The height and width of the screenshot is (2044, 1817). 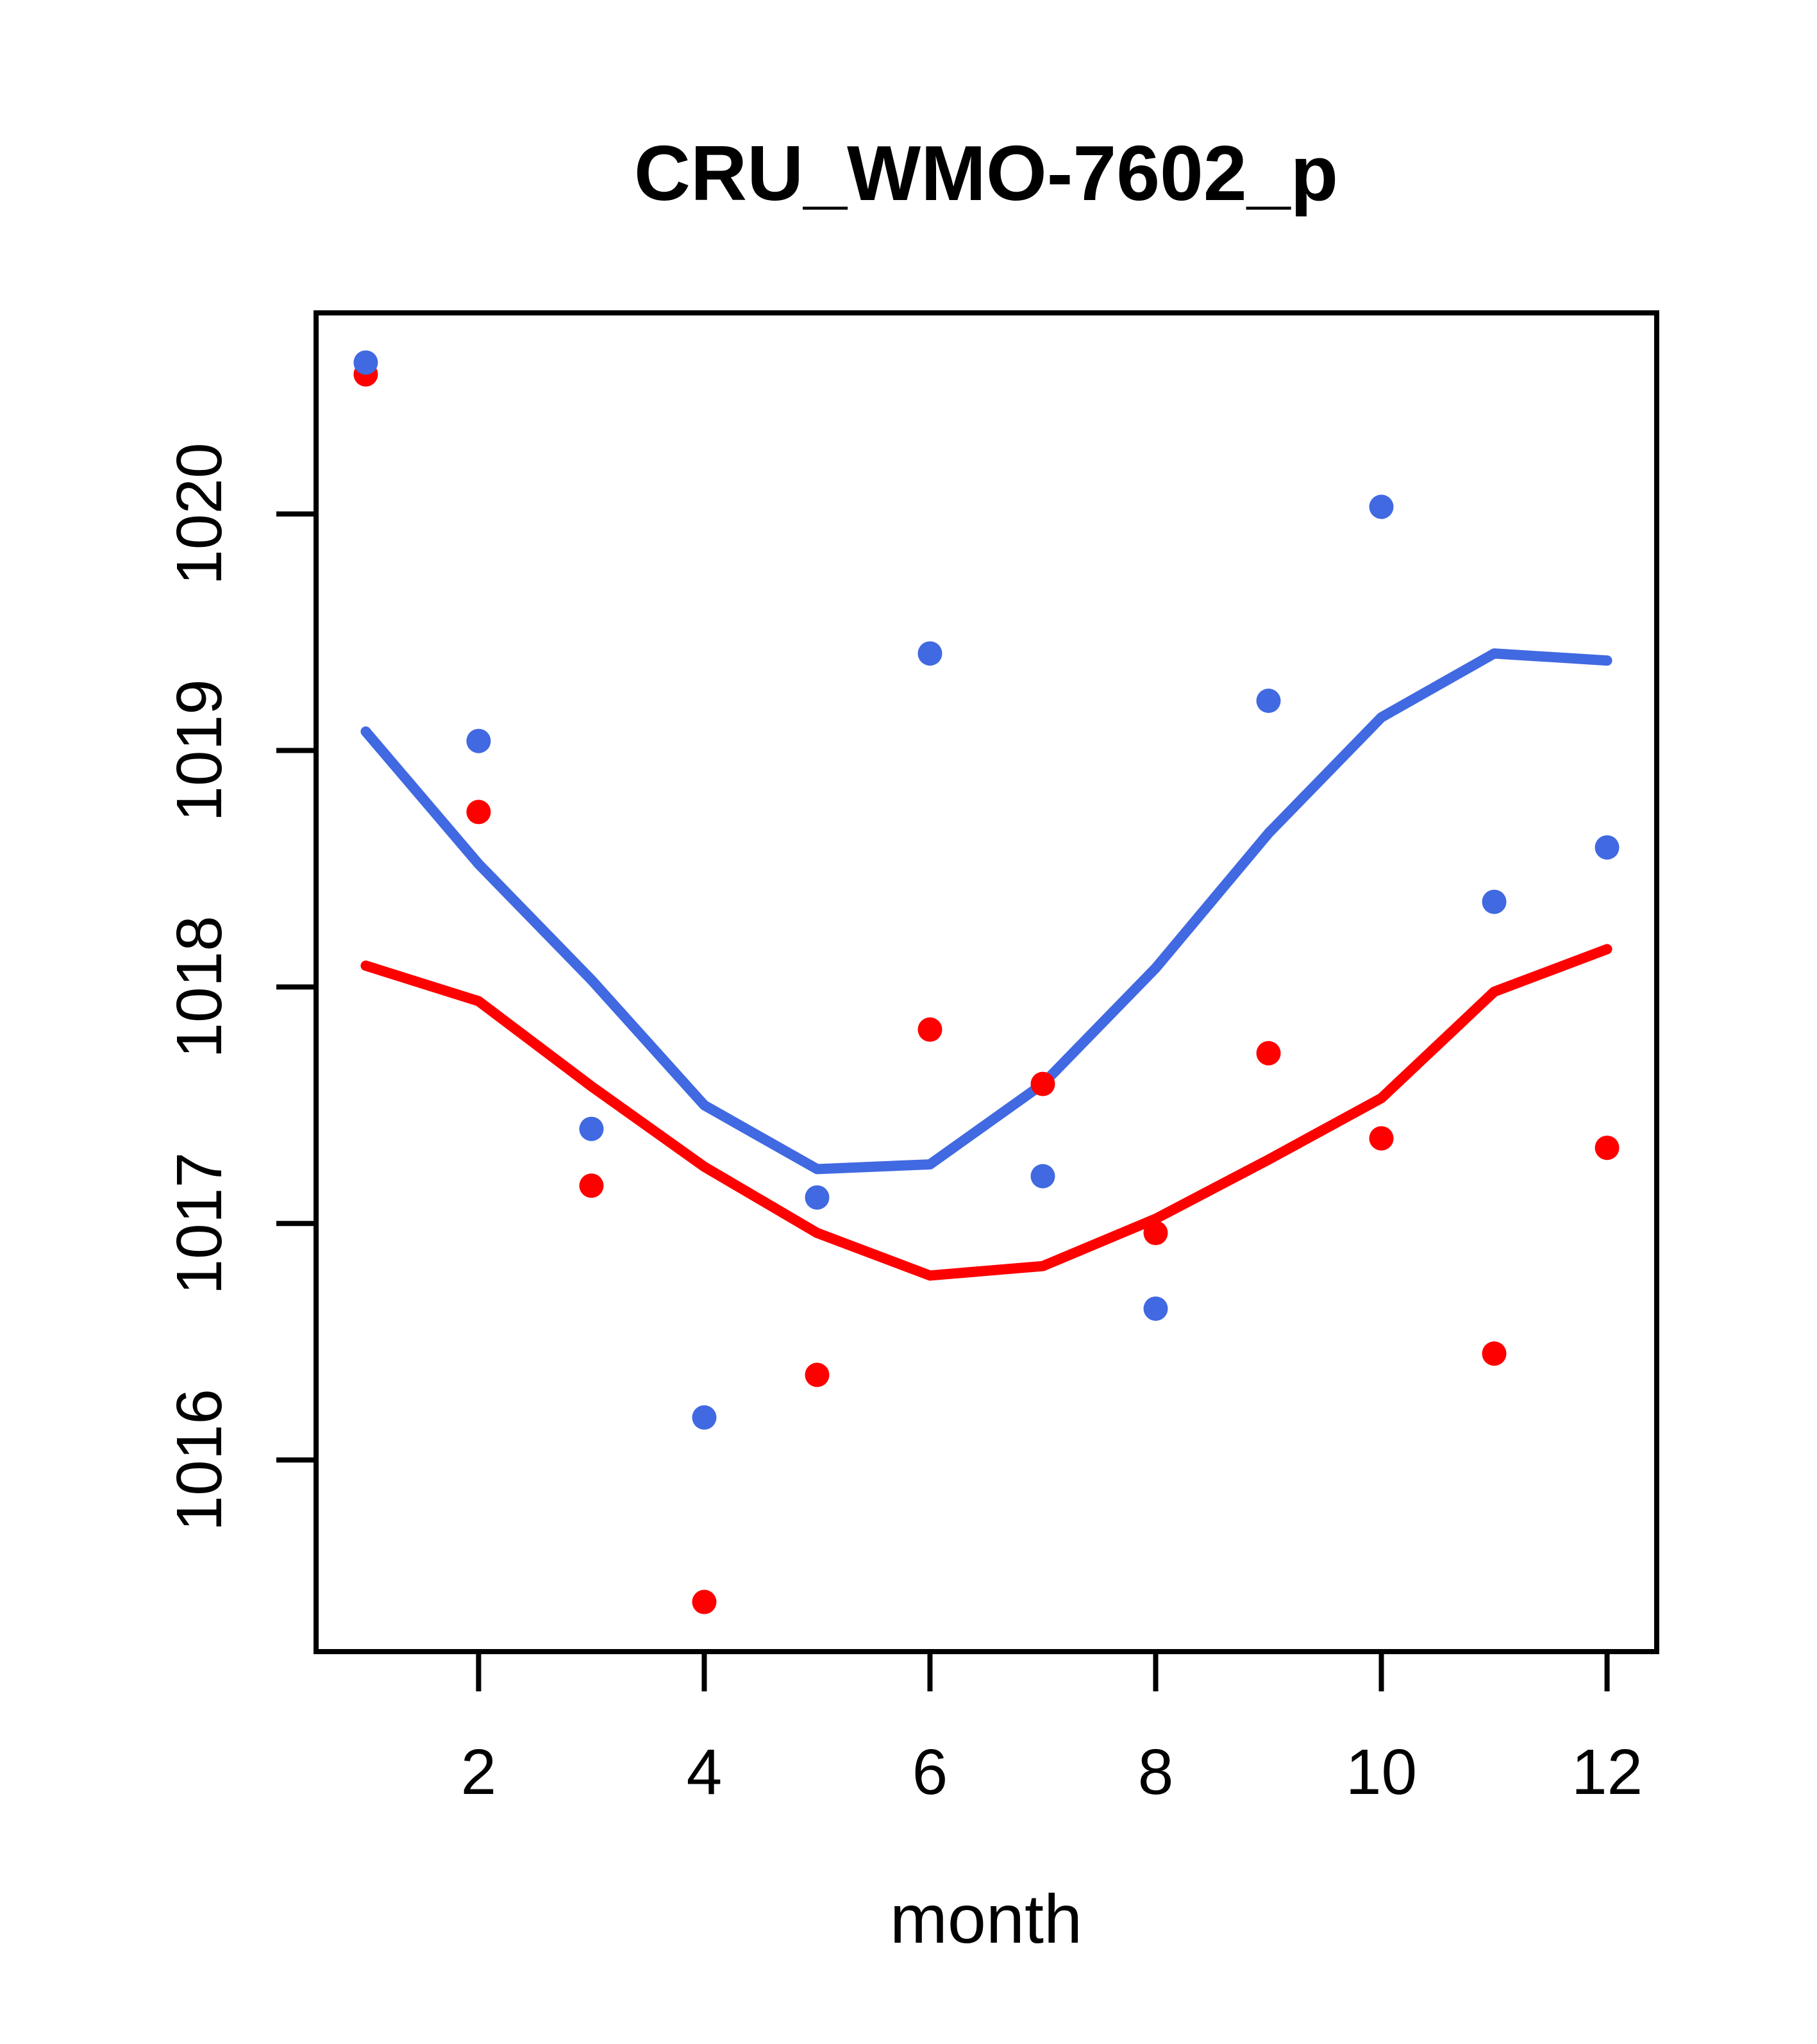 What do you see at coordinates (705, 1772) in the screenshot?
I see `x-tick-label: 4` at bounding box center [705, 1772].